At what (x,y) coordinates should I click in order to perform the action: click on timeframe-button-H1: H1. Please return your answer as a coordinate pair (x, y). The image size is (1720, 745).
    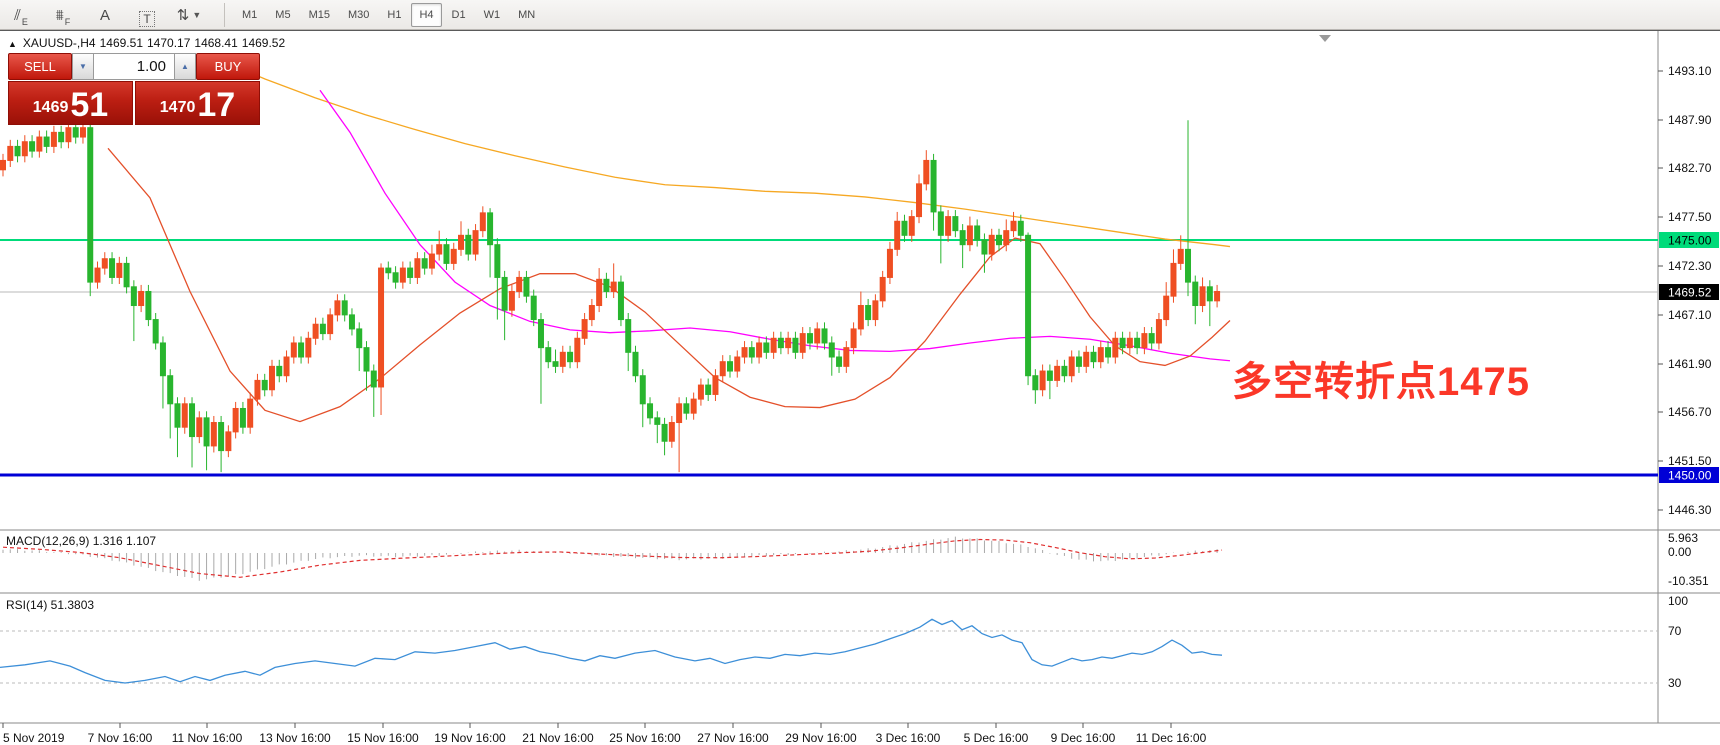
    Looking at the image, I should click on (394, 14).